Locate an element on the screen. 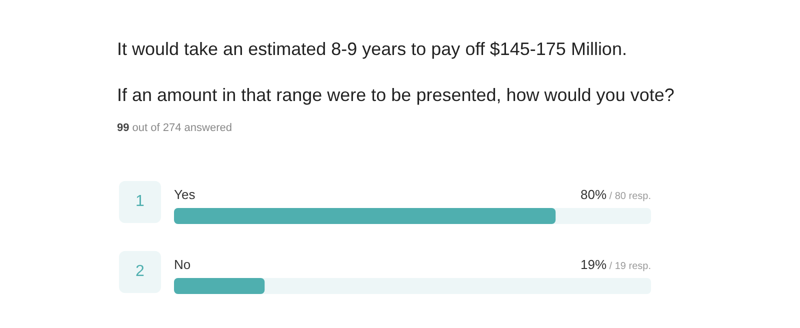 The width and height of the screenshot is (800, 328). y-tick-label: No is located at coordinates (182, 264).